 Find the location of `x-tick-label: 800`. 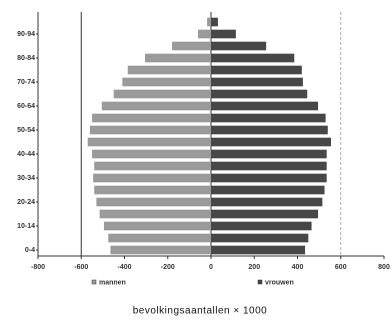

x-tick-label: 800 is located at coordinates (384, 267).